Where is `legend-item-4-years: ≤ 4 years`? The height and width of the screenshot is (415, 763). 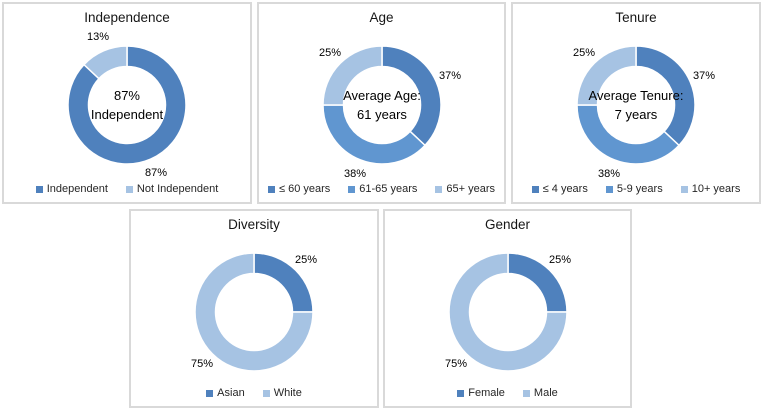 legend-item-4-years: ≤ 4 years is located at coordinates (559, 189).